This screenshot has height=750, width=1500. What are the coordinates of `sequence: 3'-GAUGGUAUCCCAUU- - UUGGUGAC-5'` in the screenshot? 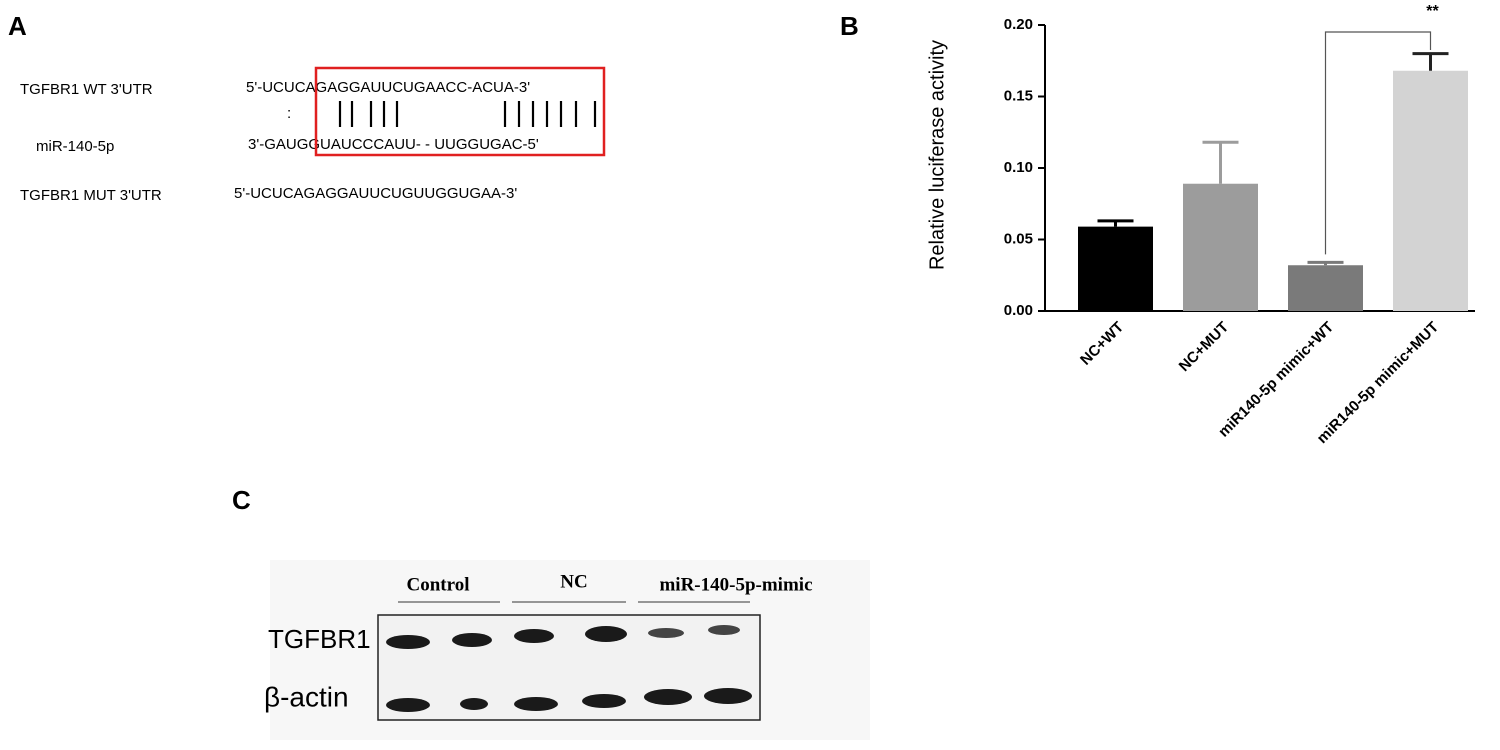 It's located at (393, 144).